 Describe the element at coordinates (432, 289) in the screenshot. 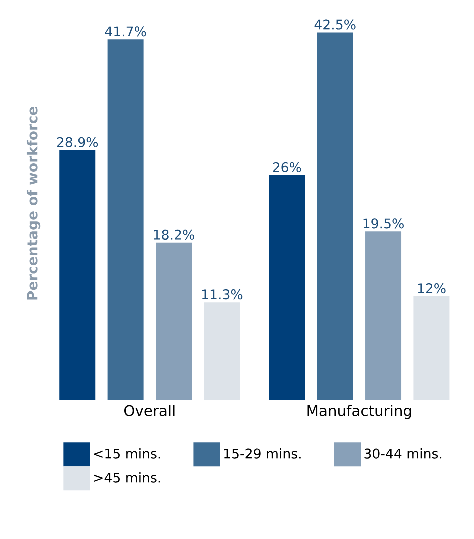

I see `data-label: 12%` at that location.